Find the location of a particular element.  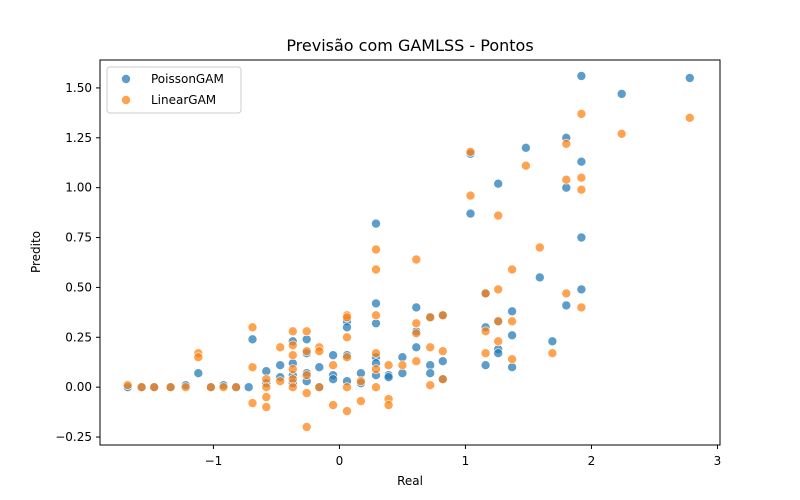

legend: PoissonGAM LinearGAM is located at coordinates (174, 90).